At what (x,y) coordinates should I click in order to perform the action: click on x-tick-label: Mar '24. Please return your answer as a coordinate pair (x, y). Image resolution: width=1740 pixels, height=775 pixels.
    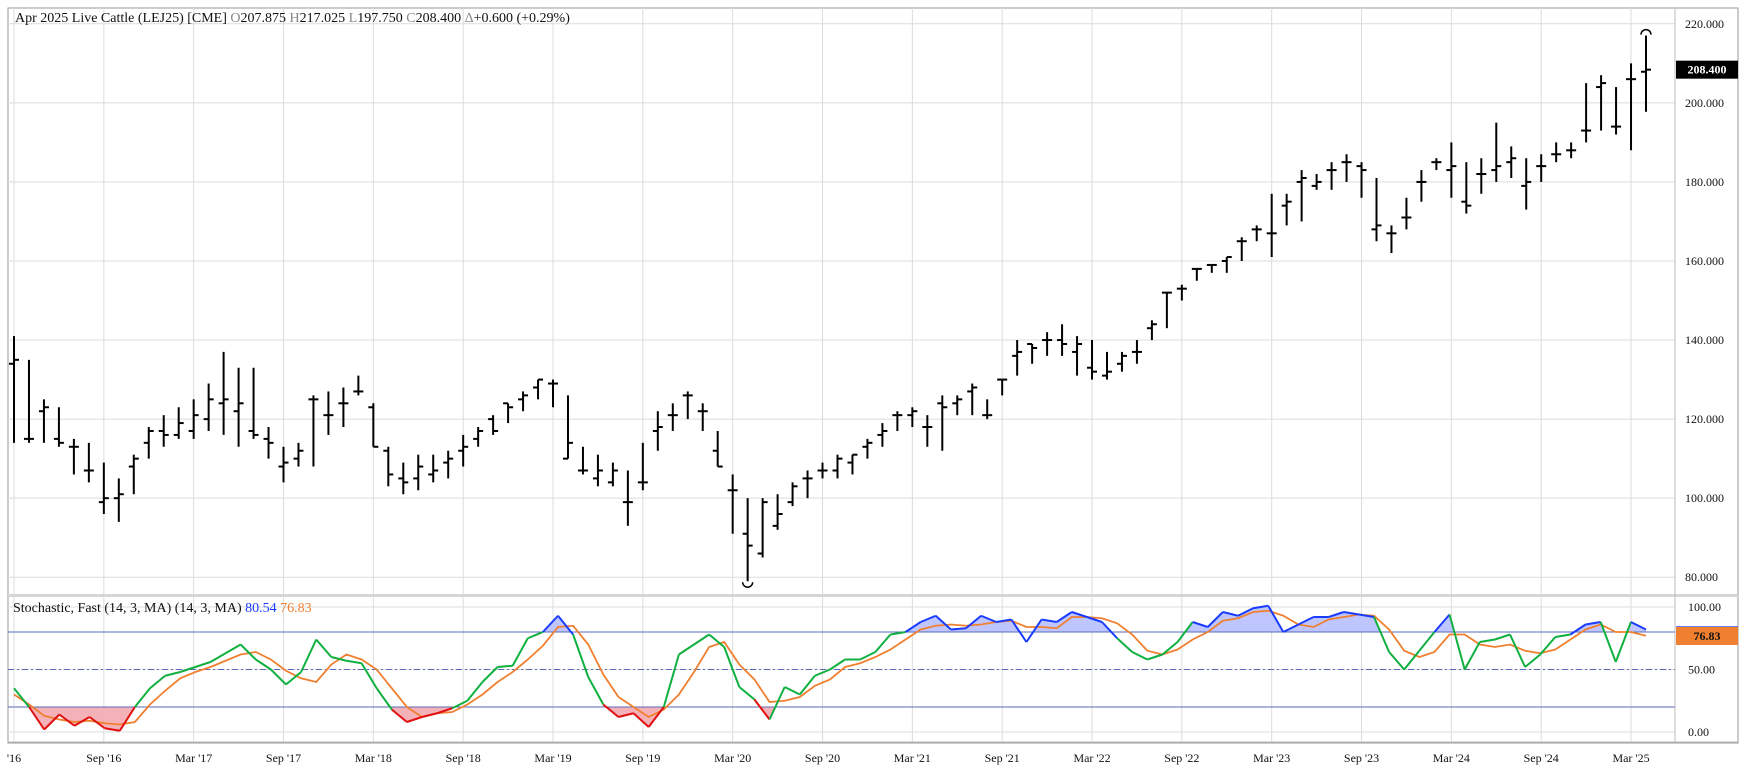
    Looking at the image, I should click on (1451, 758).